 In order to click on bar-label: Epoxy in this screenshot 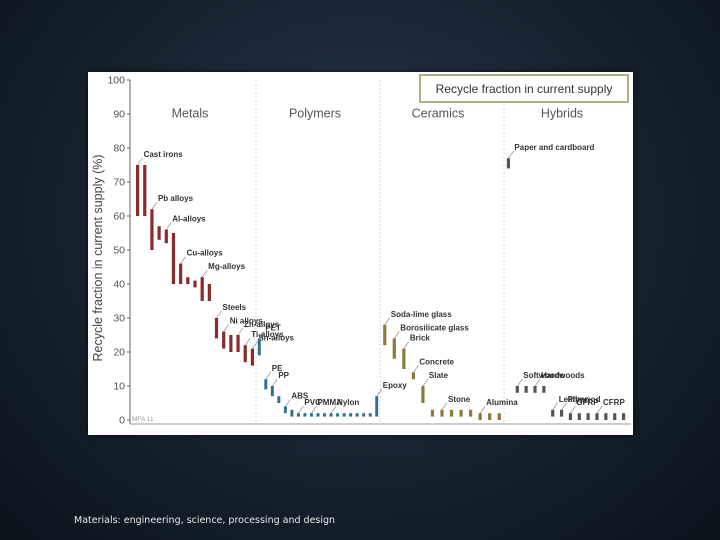, I will do `click(395, 385)`.